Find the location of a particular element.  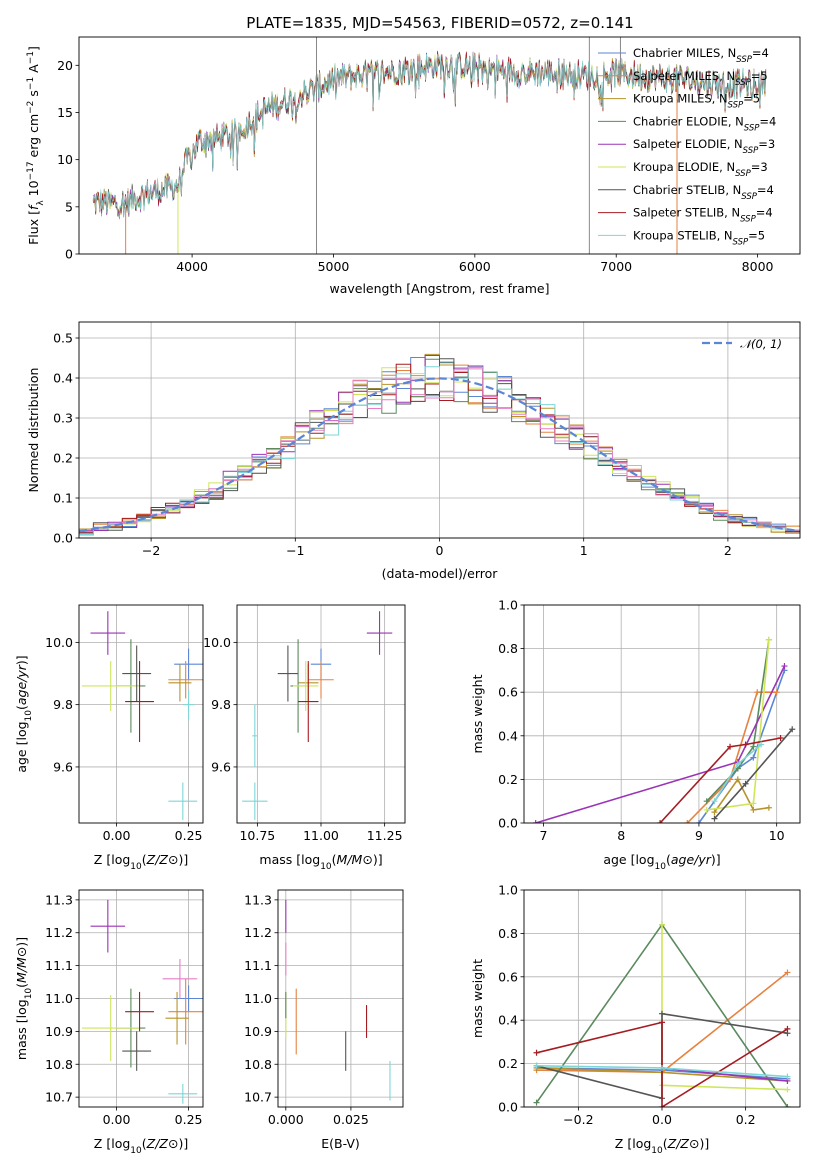

x-tick-label: 0 is located at coordinates (440, 550).